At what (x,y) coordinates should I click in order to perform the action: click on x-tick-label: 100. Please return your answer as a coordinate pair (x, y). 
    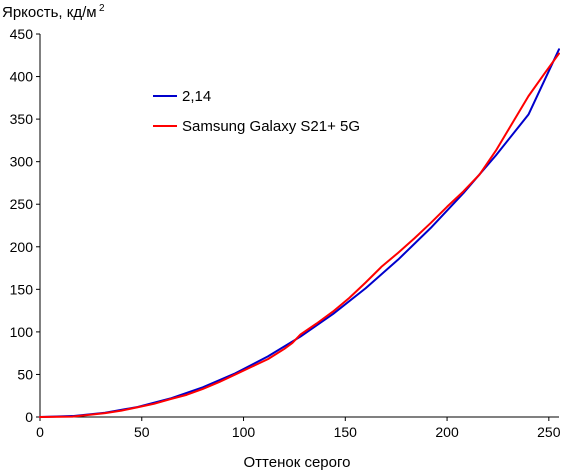
    Looking at the image, I should click on (244, 432).